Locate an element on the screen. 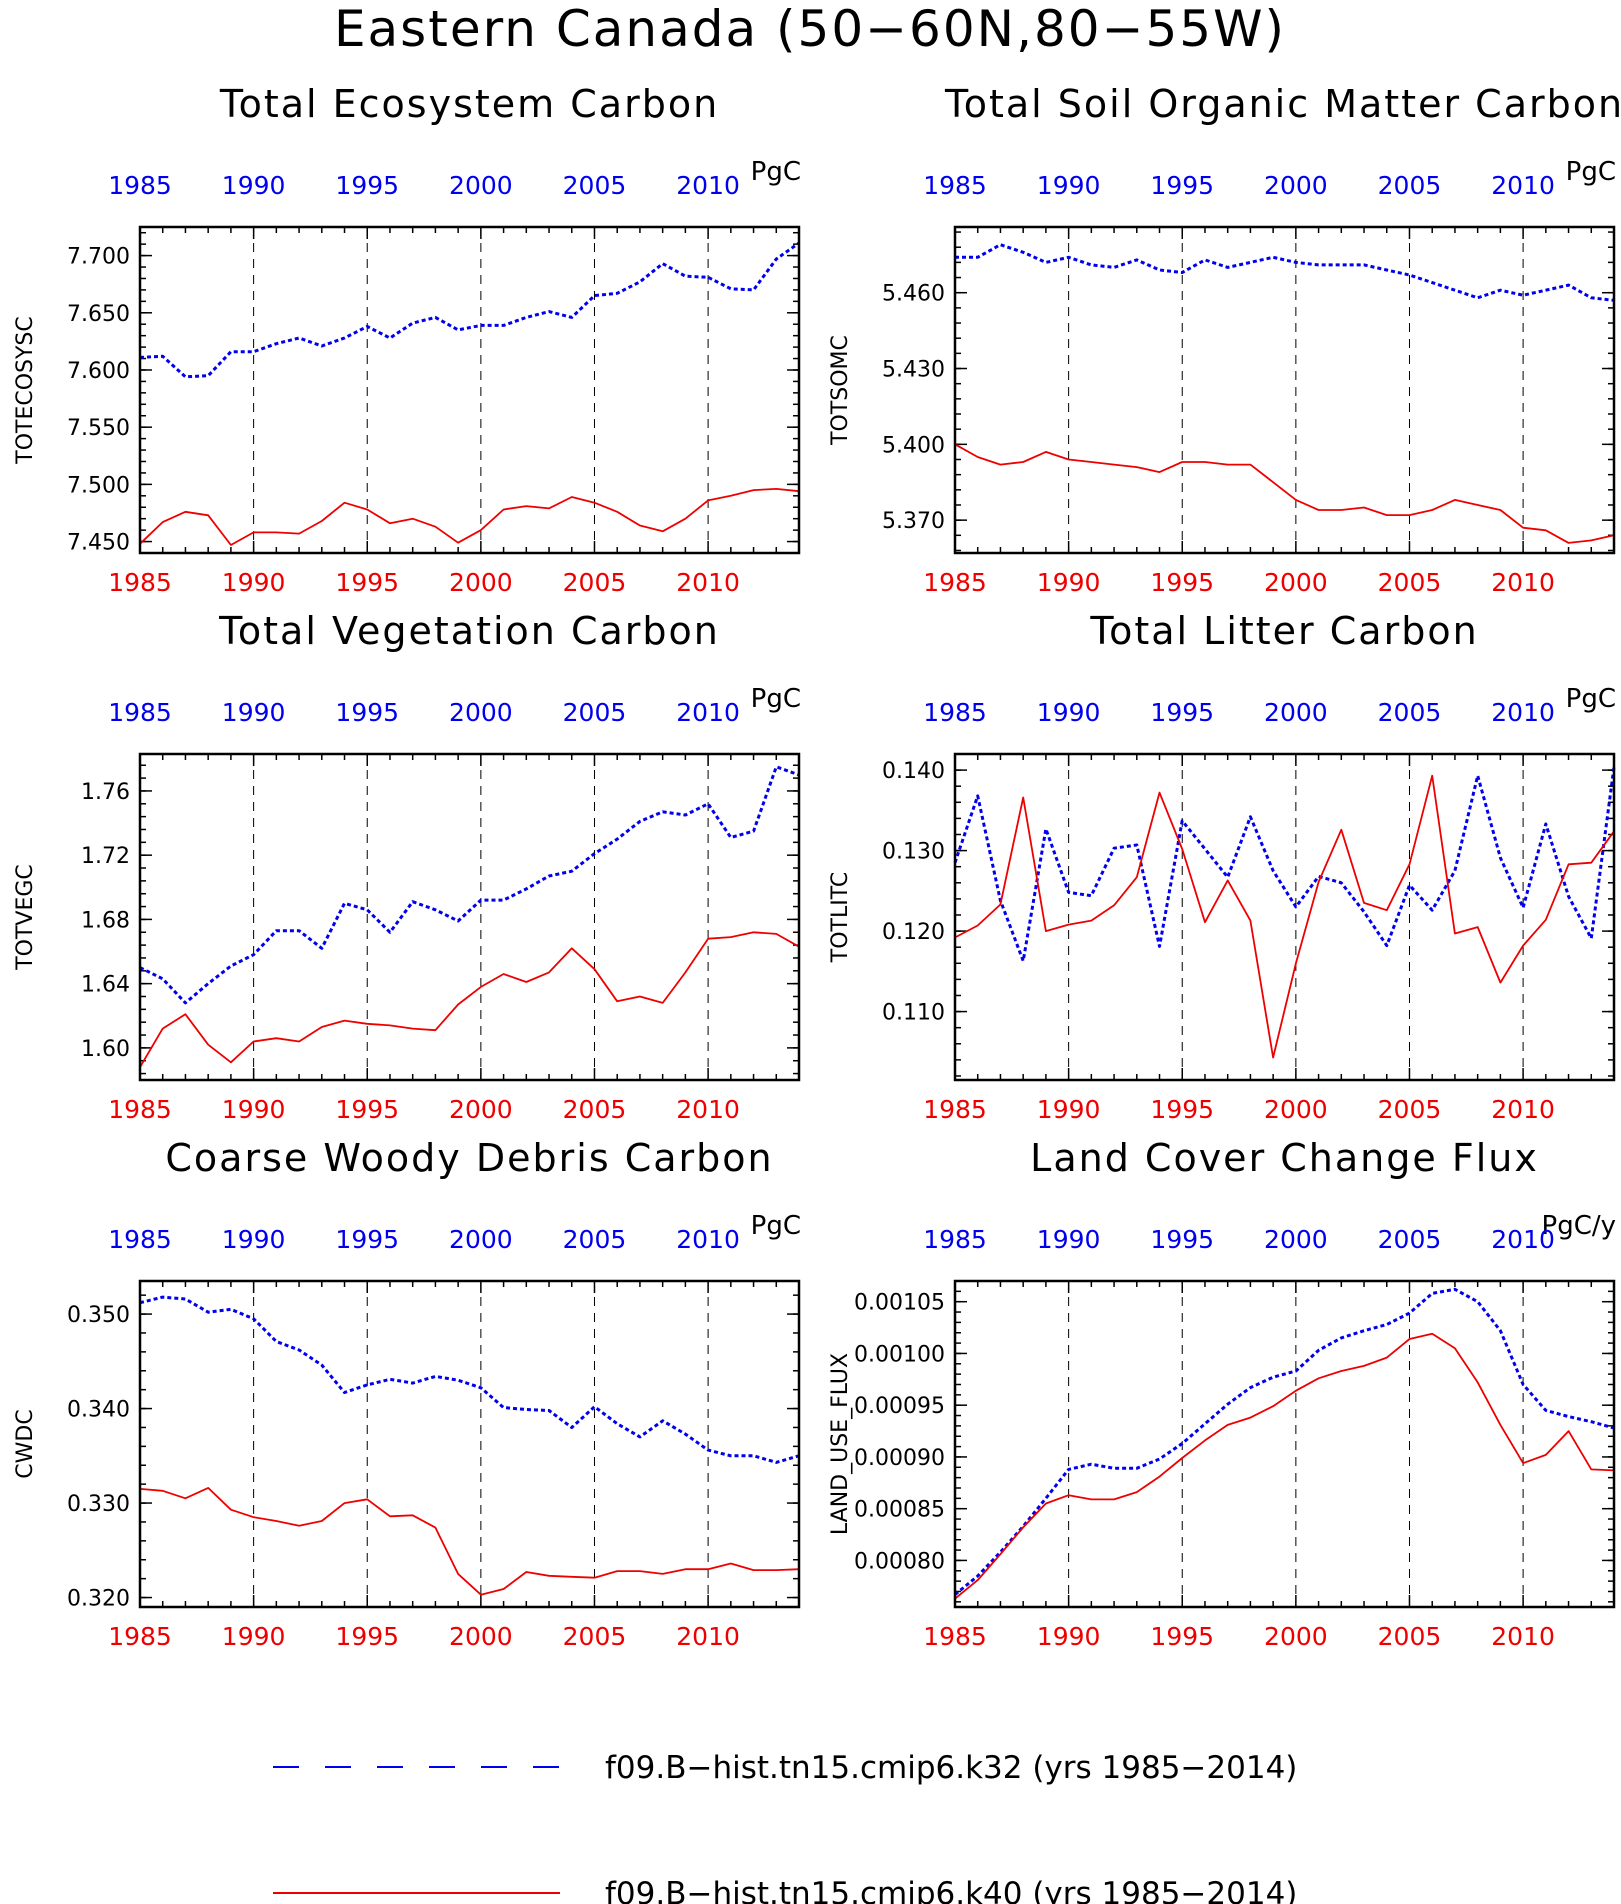 The image size is (1621, 1904). y-tick-label: 5.370 is located at coordinates (913, 521).